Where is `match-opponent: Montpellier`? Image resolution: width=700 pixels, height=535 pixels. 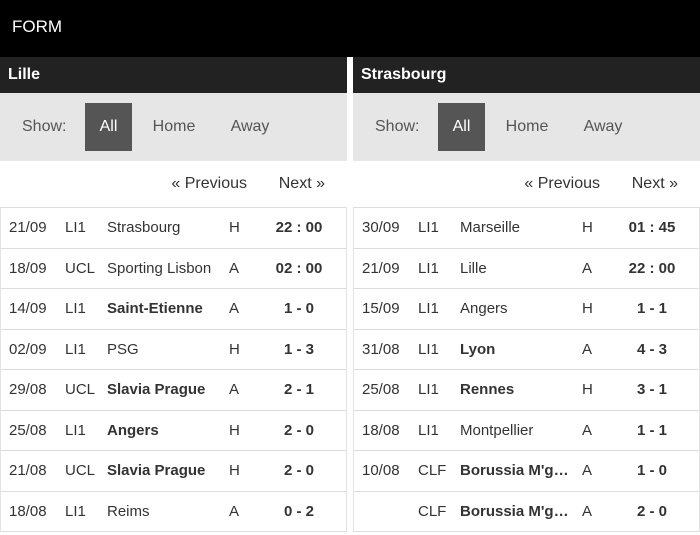 match-opponent: Montpellier is located at coordinates (497, 430).